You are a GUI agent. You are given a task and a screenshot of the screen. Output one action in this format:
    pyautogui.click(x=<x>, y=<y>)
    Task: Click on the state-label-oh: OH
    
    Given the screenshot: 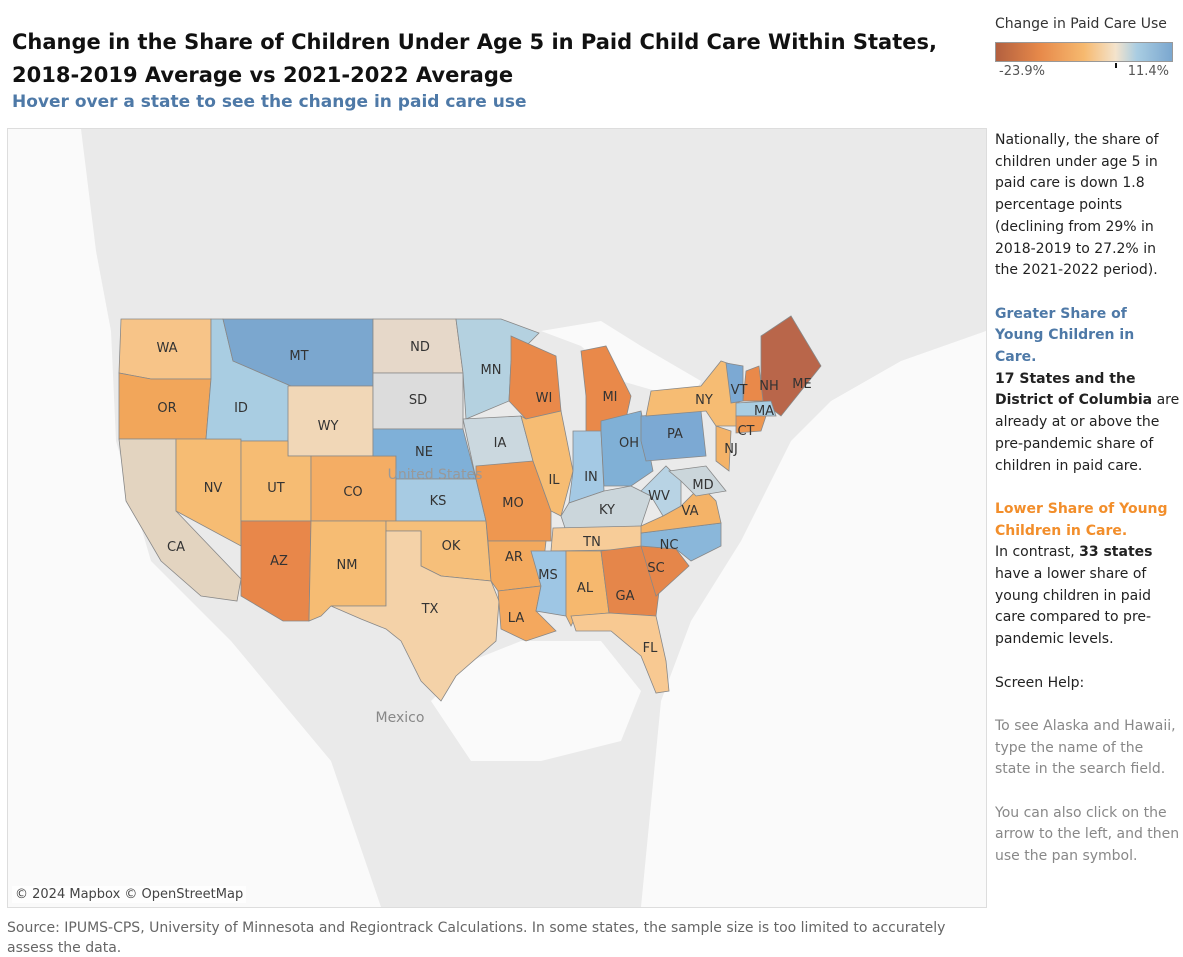 What is the action you would take?
    pyautogui.click(x=629, y=443)
    